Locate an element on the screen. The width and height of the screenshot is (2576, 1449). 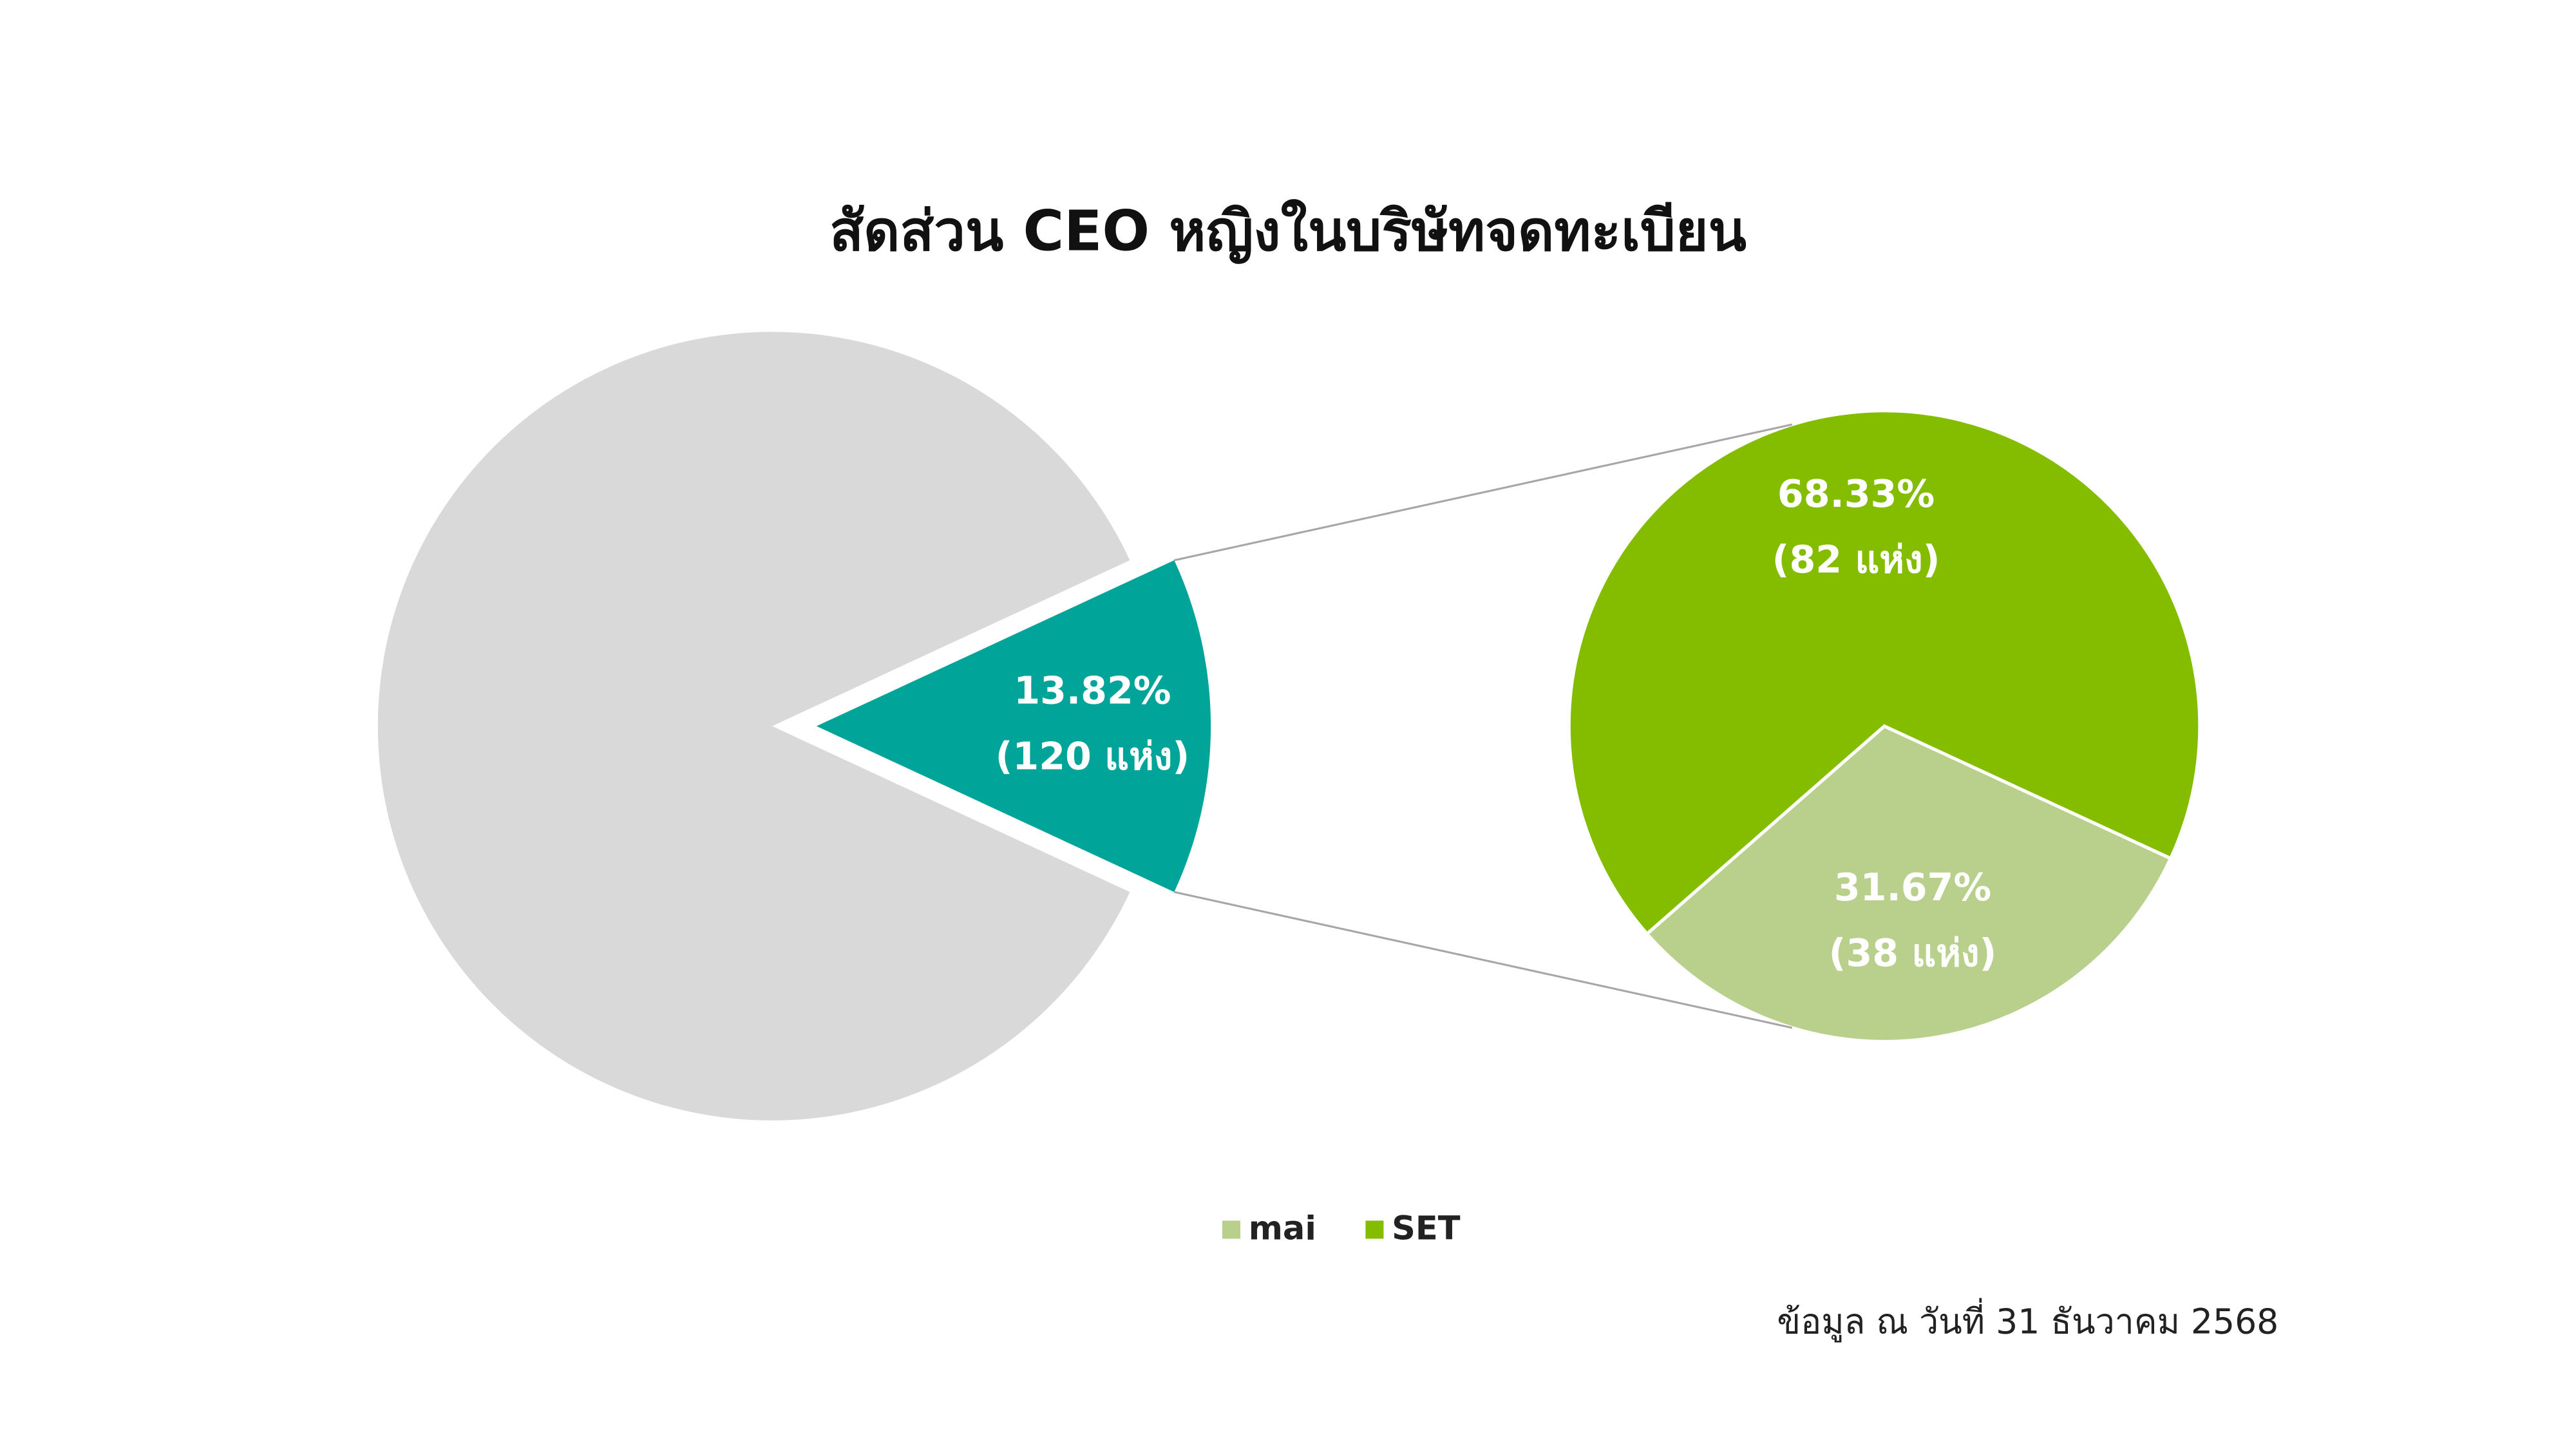
data-label: 13.82% is located at coordinates (1092, 691).